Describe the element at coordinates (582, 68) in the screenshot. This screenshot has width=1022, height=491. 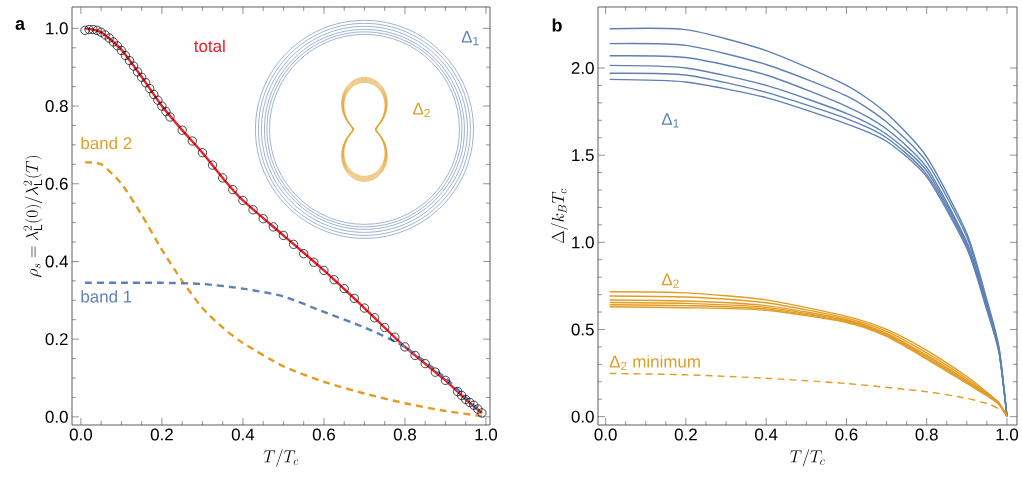
I see `y-tick-label: 2.0` at that location.